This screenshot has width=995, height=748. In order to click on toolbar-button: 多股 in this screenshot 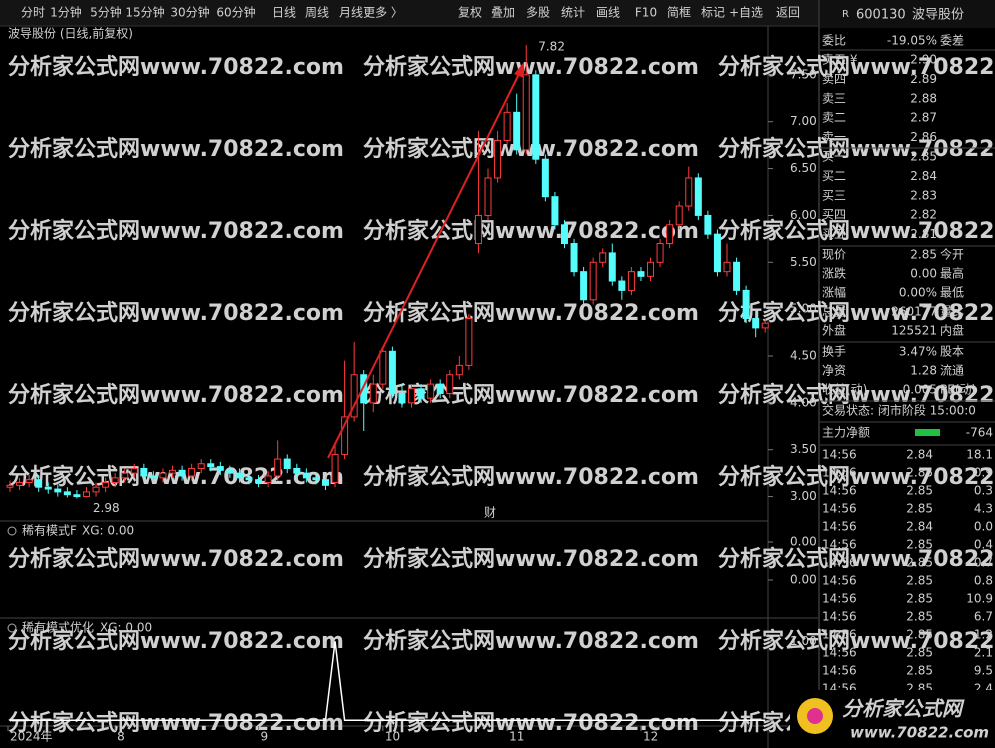, I will do `click(538, 13)`.